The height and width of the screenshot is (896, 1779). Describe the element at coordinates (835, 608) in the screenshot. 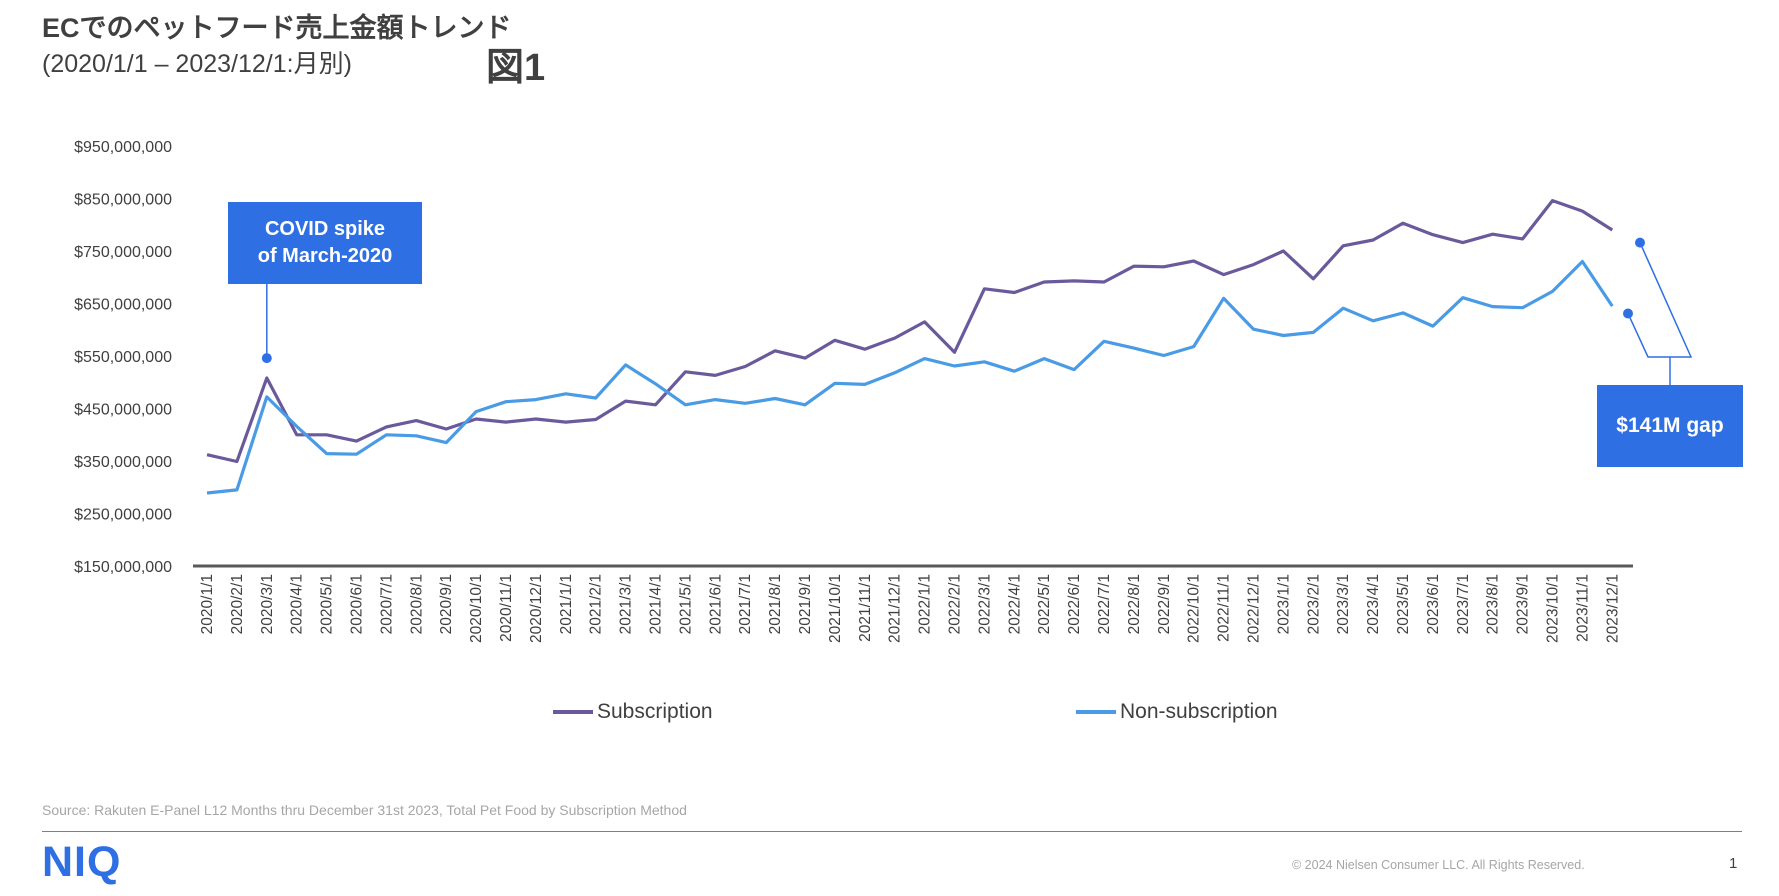

I see `x-tick-label: 2021/10/1` at that location.